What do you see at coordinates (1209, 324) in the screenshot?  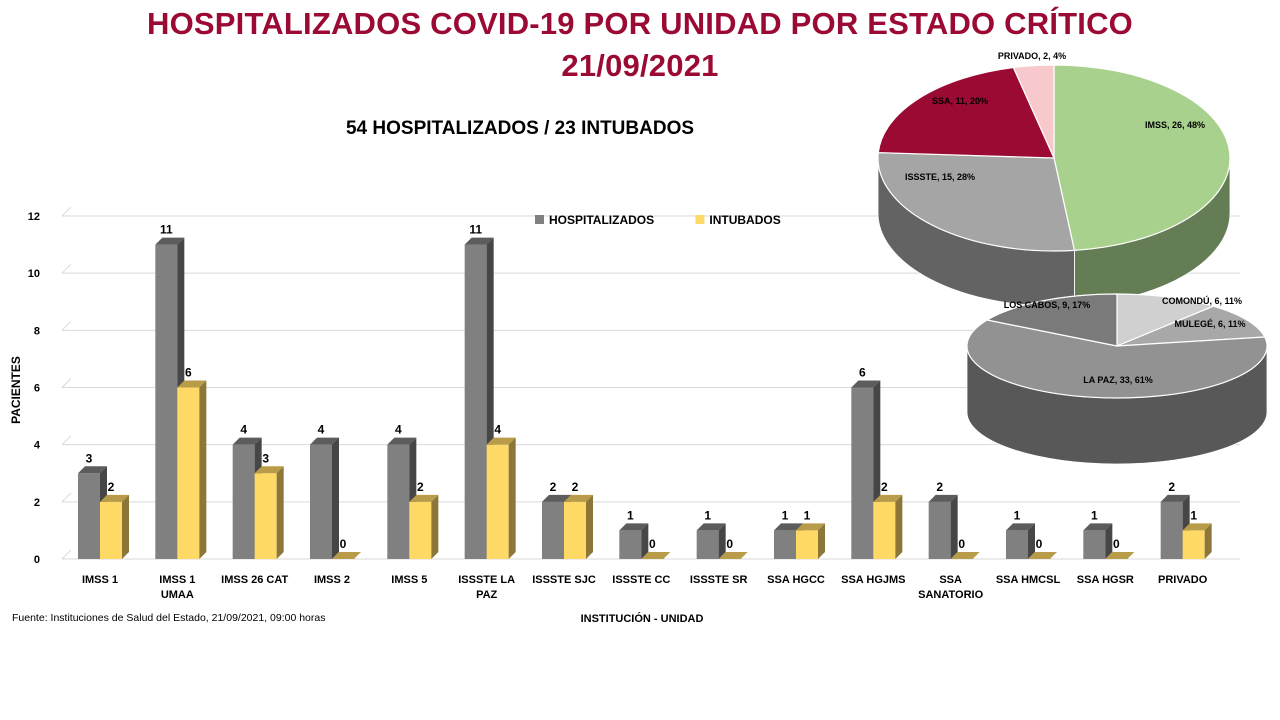 I see `pie-slice-label: MULEGÉ, 6, 11%` at bounding box center [1209, 324].